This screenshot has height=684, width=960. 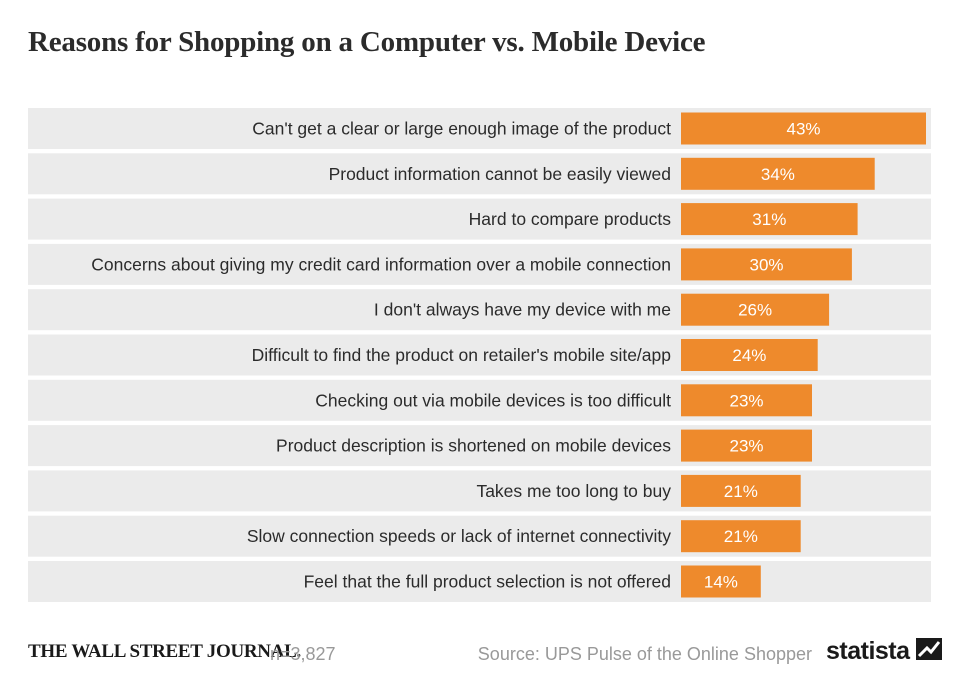 I want to click on statista-logo-icon, so click(x=928, y=651).